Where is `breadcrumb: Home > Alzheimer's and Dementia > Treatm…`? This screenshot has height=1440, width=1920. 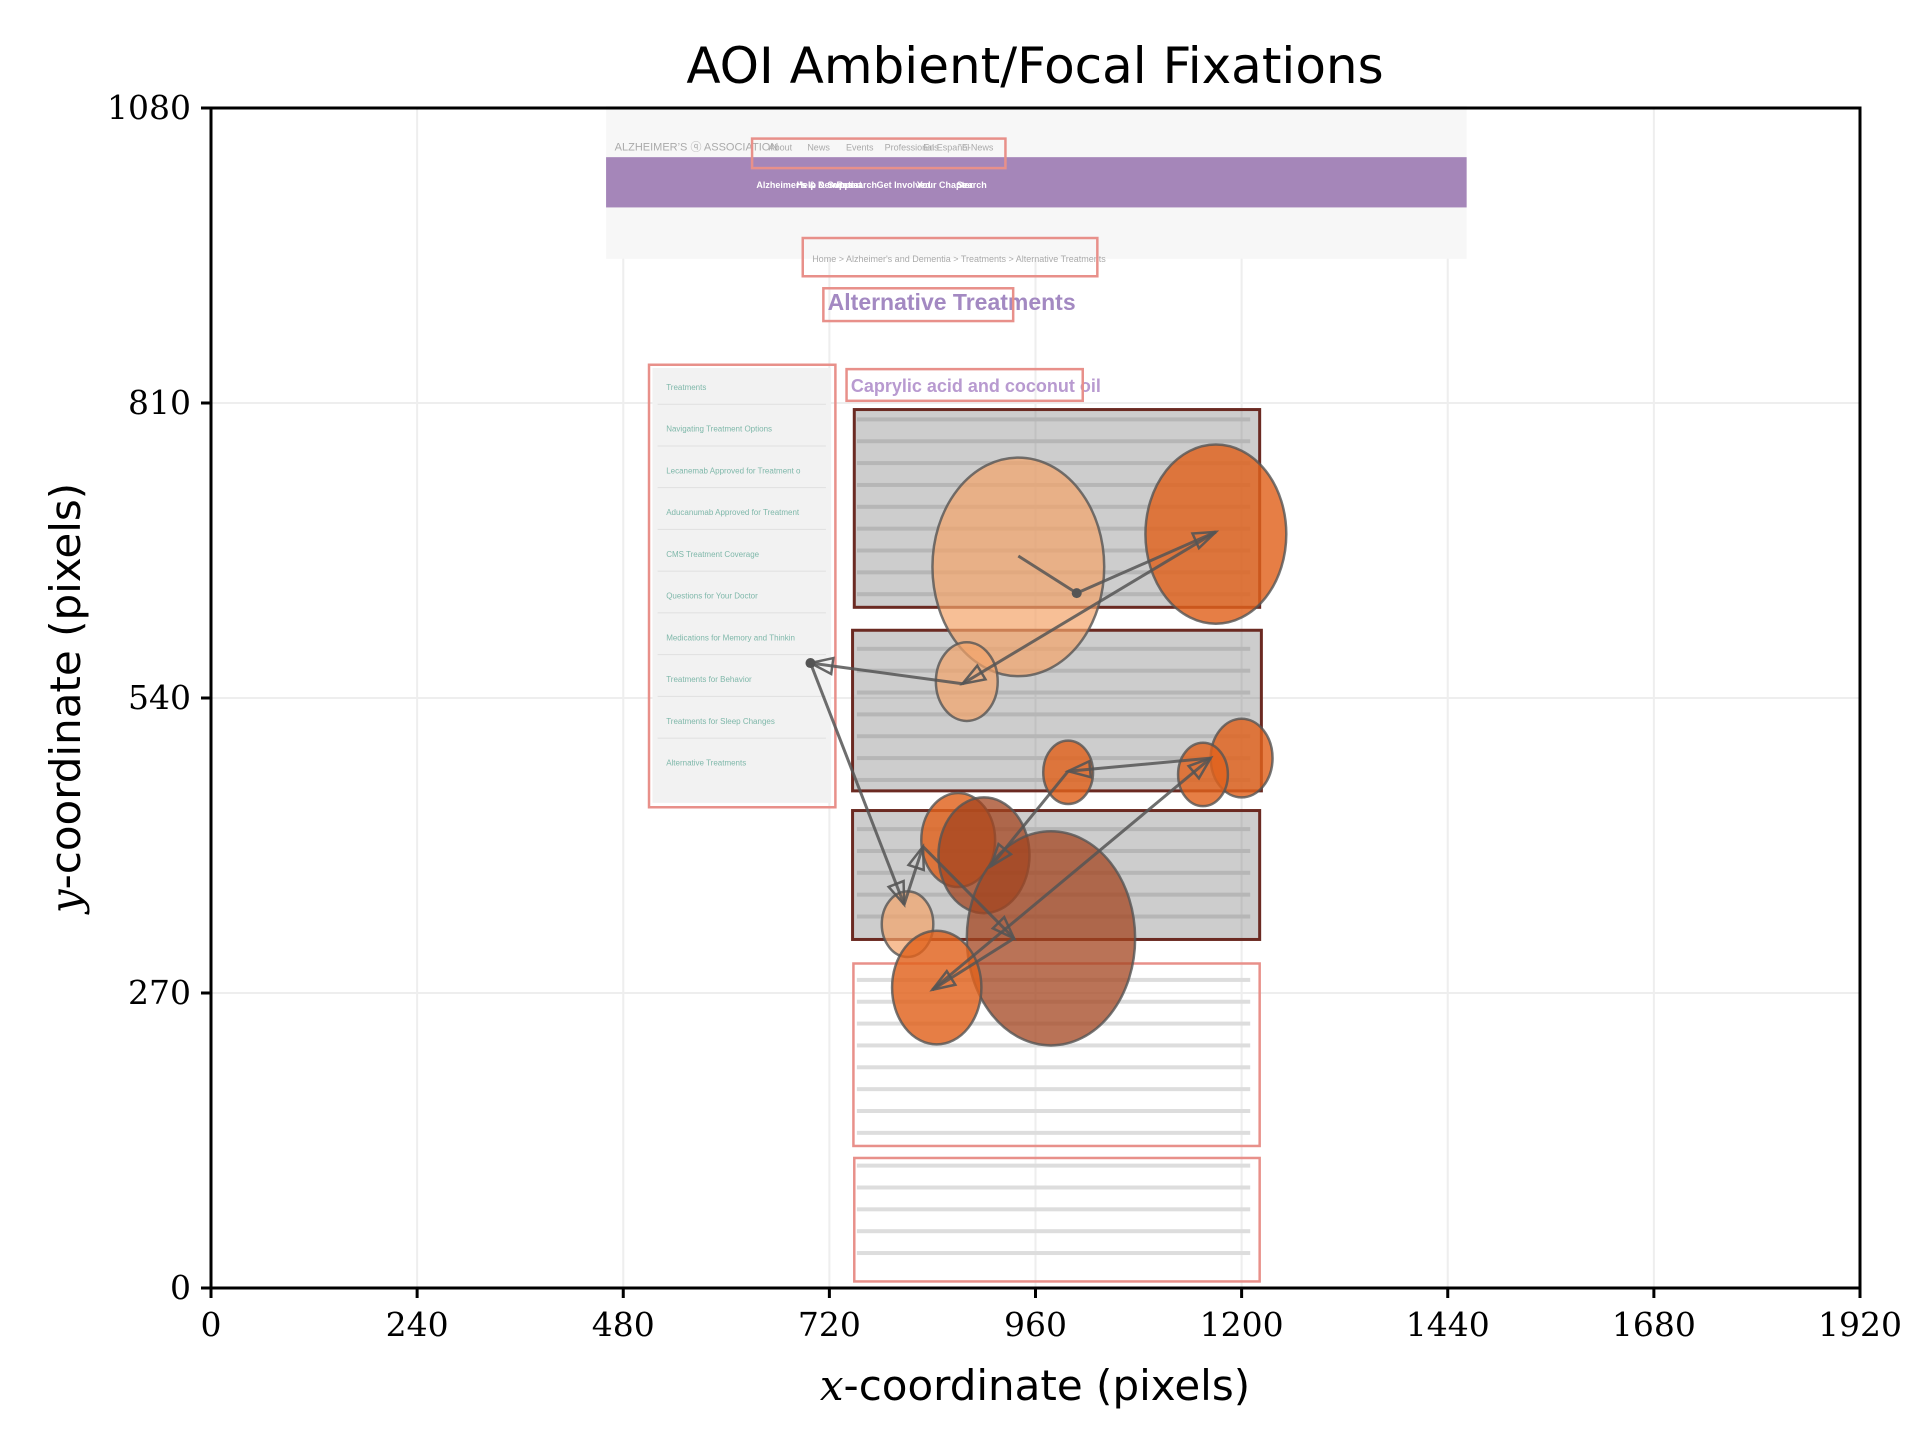 breadcrumb: Home > Alzheimer's and Dementia > Treatm… is located at coordinates (959, 259).